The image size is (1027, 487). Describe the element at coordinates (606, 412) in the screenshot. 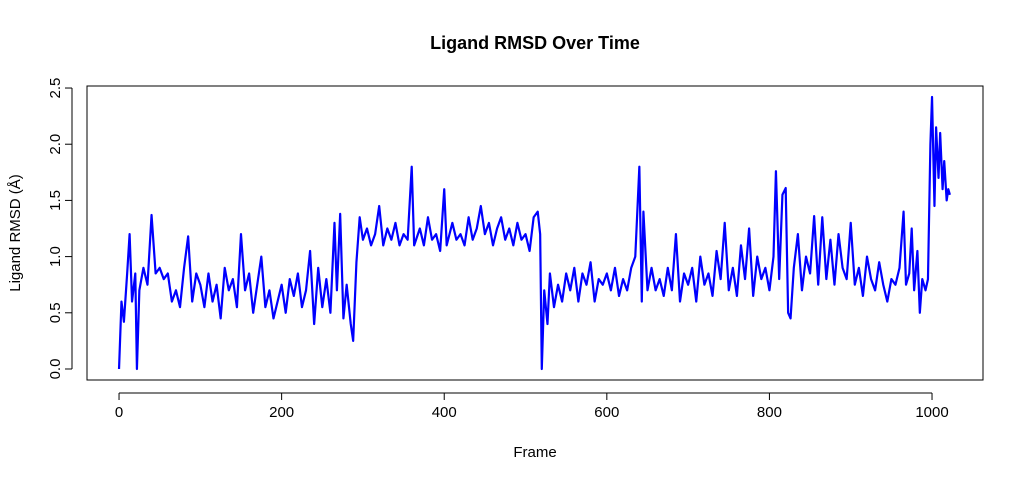

I see `x-tick-label: 600` at that location.